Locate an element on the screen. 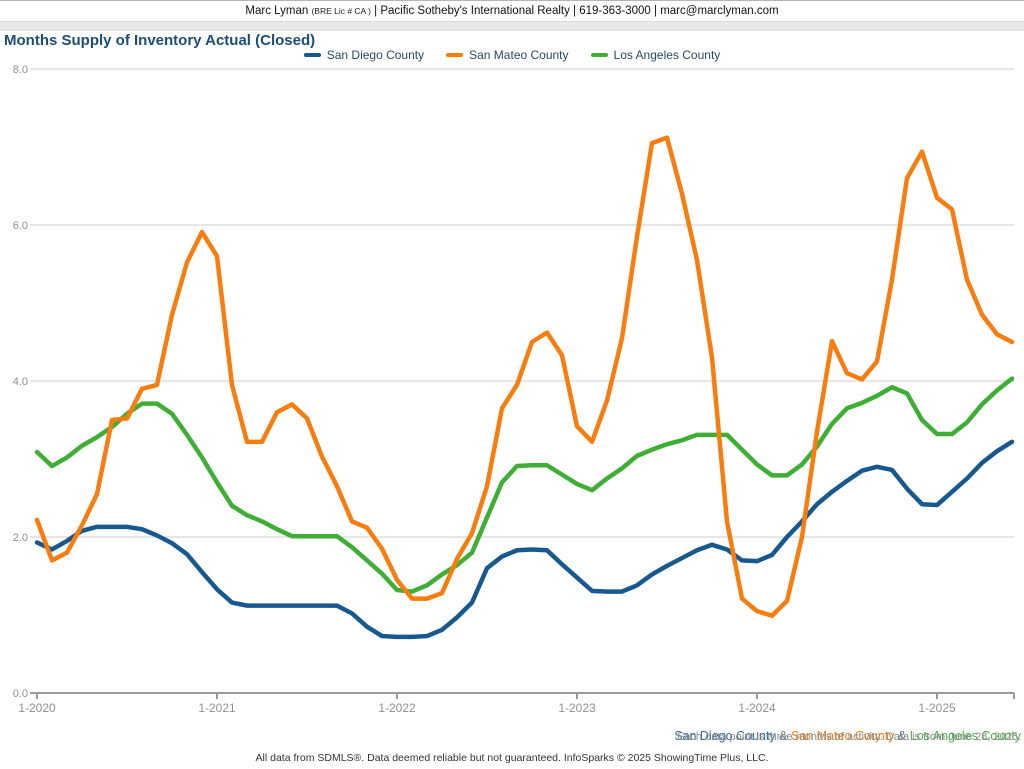  footer-county-san-diego: San Diego County is located at coordinates (725, 736).